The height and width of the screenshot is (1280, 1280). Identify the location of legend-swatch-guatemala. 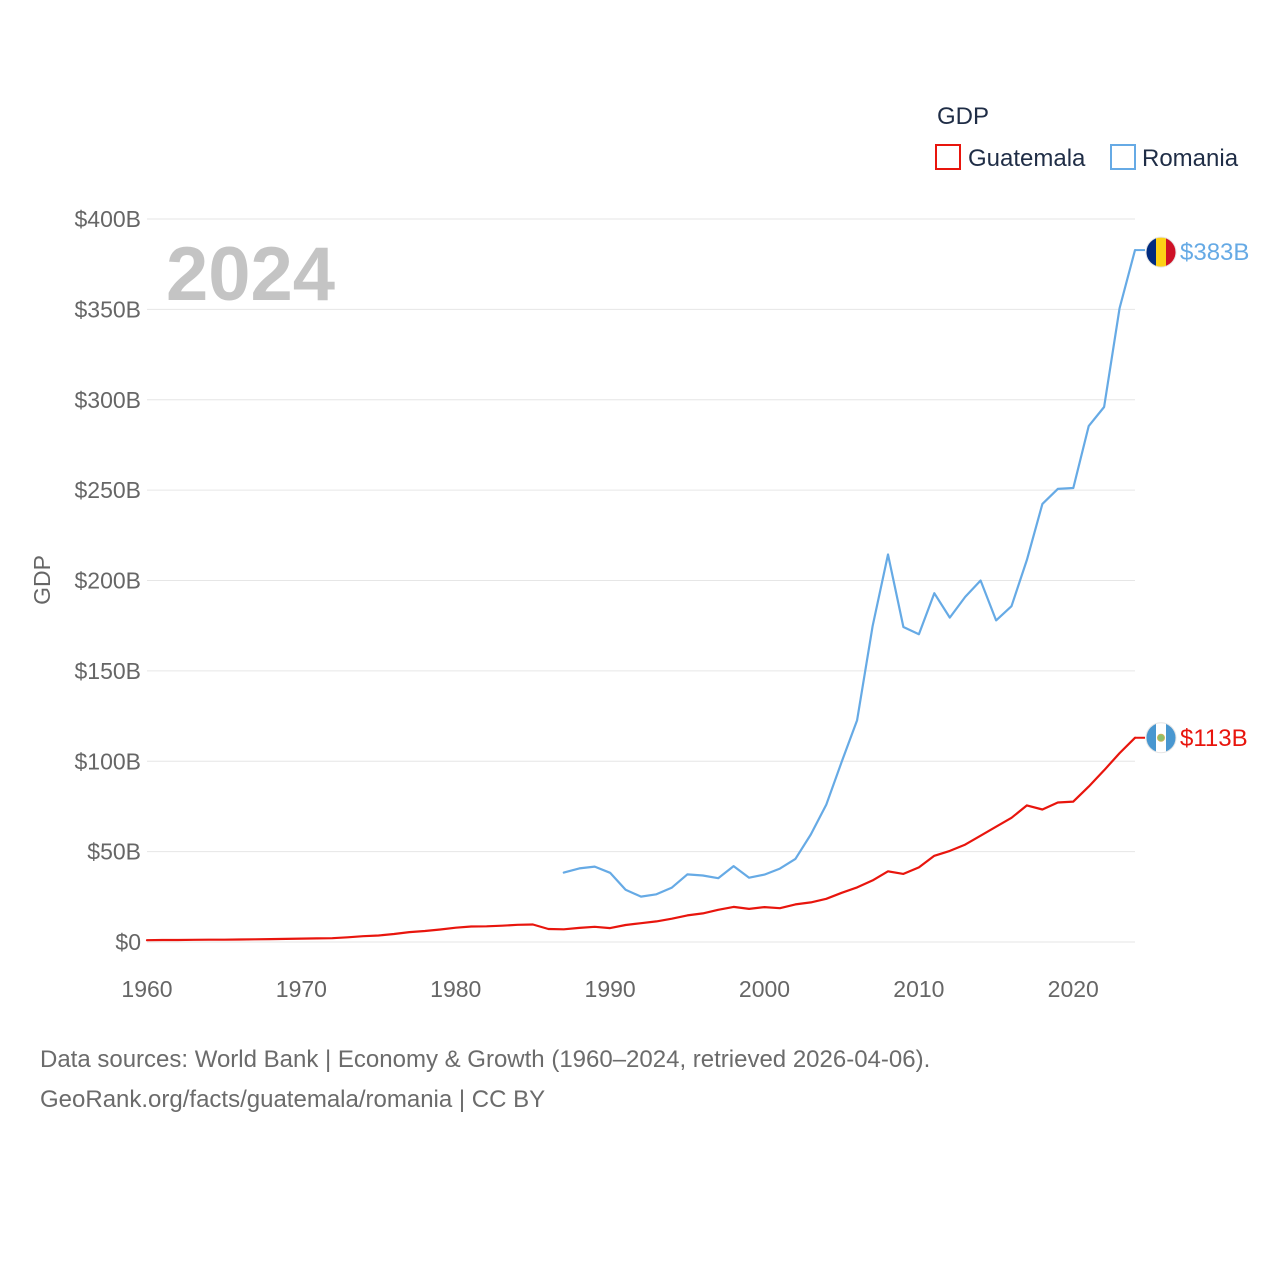
(948, 157).